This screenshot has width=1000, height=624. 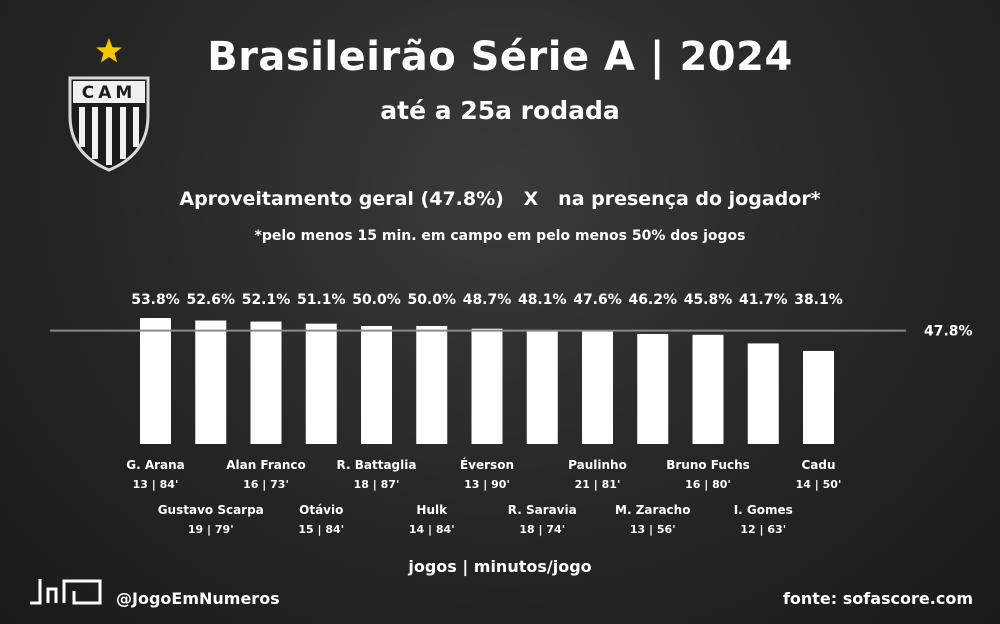 What do you see at coordinates (110, 104) in the screenshot?
I see `club-logo: CAM` at bounding box center [110, 104].